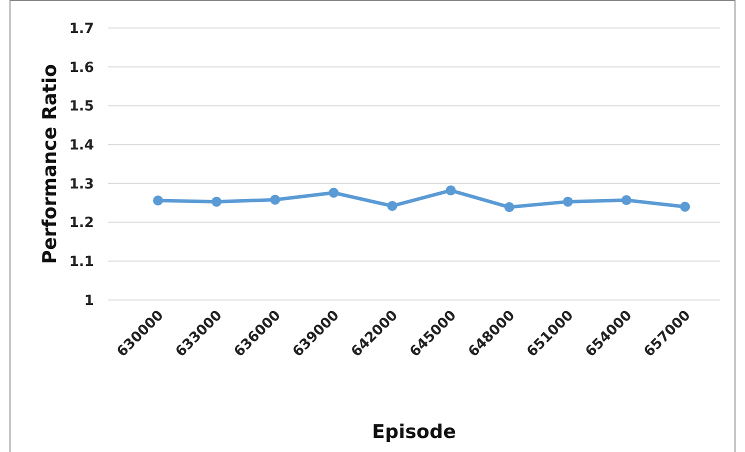 This screenshot has width=745, height=452. I want to click on y-tick-label: 1, so click(89, 300).